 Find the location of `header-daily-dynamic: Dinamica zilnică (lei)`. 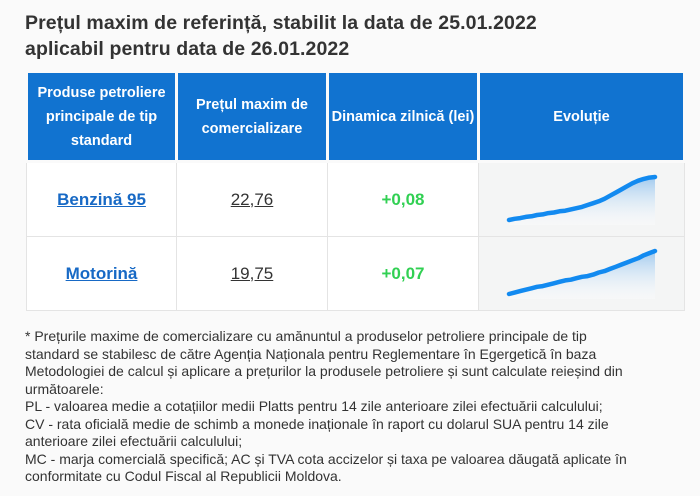

header-daily-dynamic: Dinamica zilnică (lei) is located at coordinates (403, 116).